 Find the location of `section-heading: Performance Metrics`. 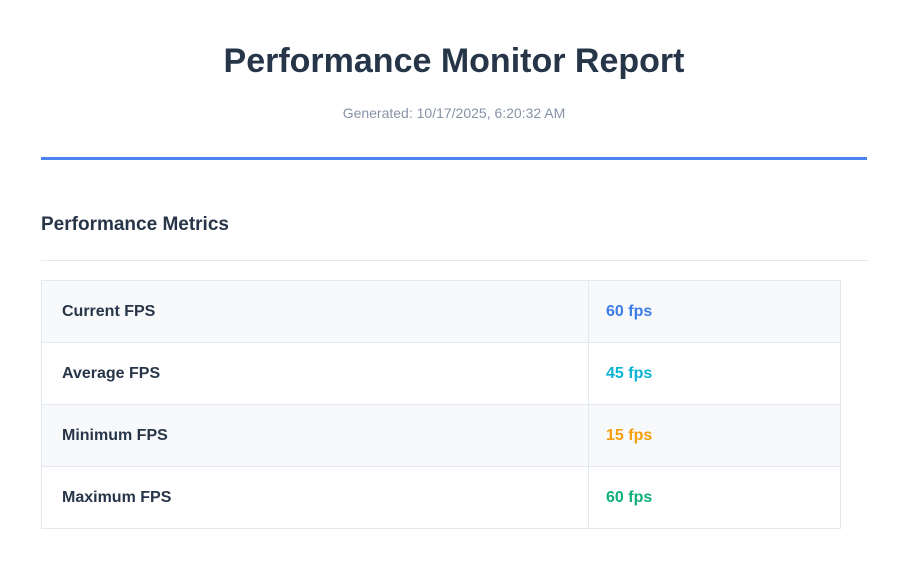

section-heading: Performance Metrics is located at coordinates (454, 237).